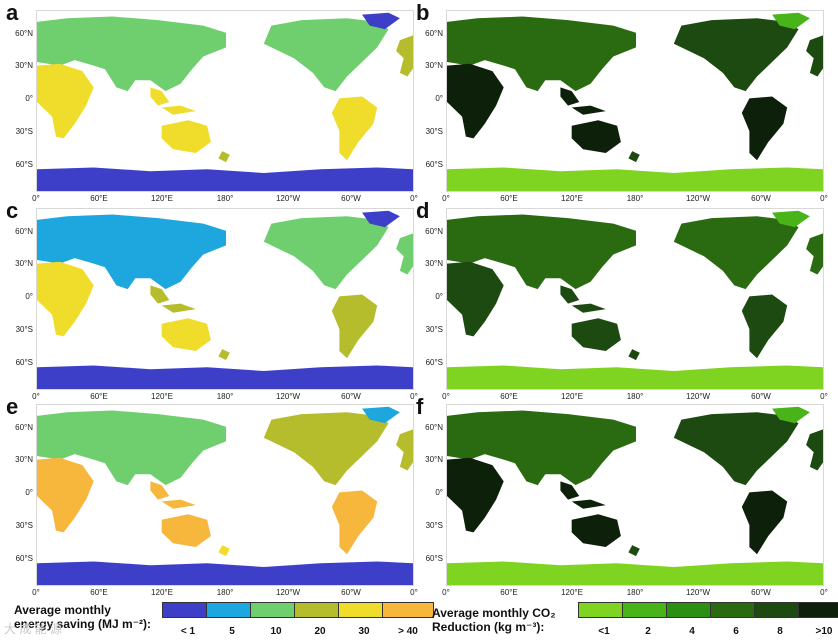  Describe the element at coordinates (188, 631) in the screenshot. I see `legend-value: < 1` at that location.